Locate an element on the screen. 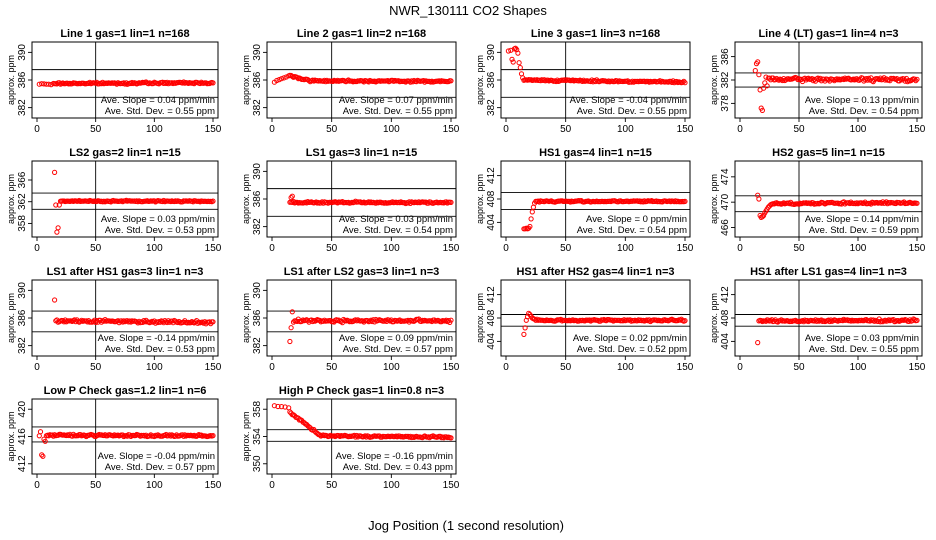 The image size is (936, 540). stddev-annotation: Ave. Std. Dev. = 0.53 ppm is located at coordinates (160, 230).